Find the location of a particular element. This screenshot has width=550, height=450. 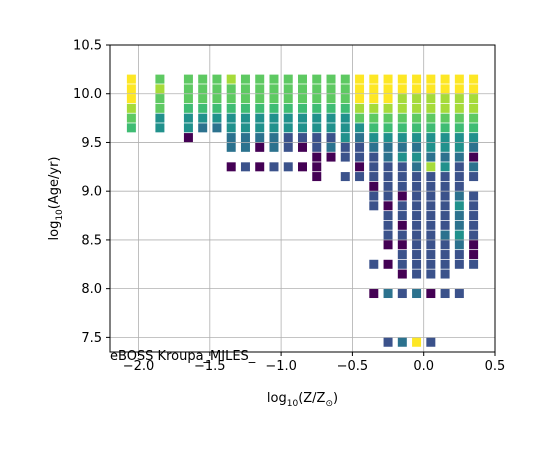

x-axis-label-var: (Z/Z is located at coordinates (311, 398).